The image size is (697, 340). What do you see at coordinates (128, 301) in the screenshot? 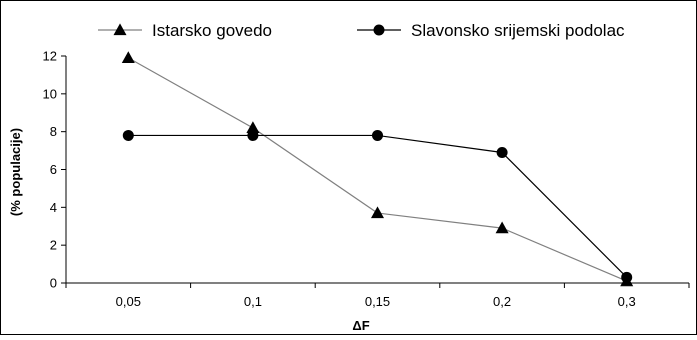
I see `x-tick-label: 0,05` at bounding box center [128, 301].